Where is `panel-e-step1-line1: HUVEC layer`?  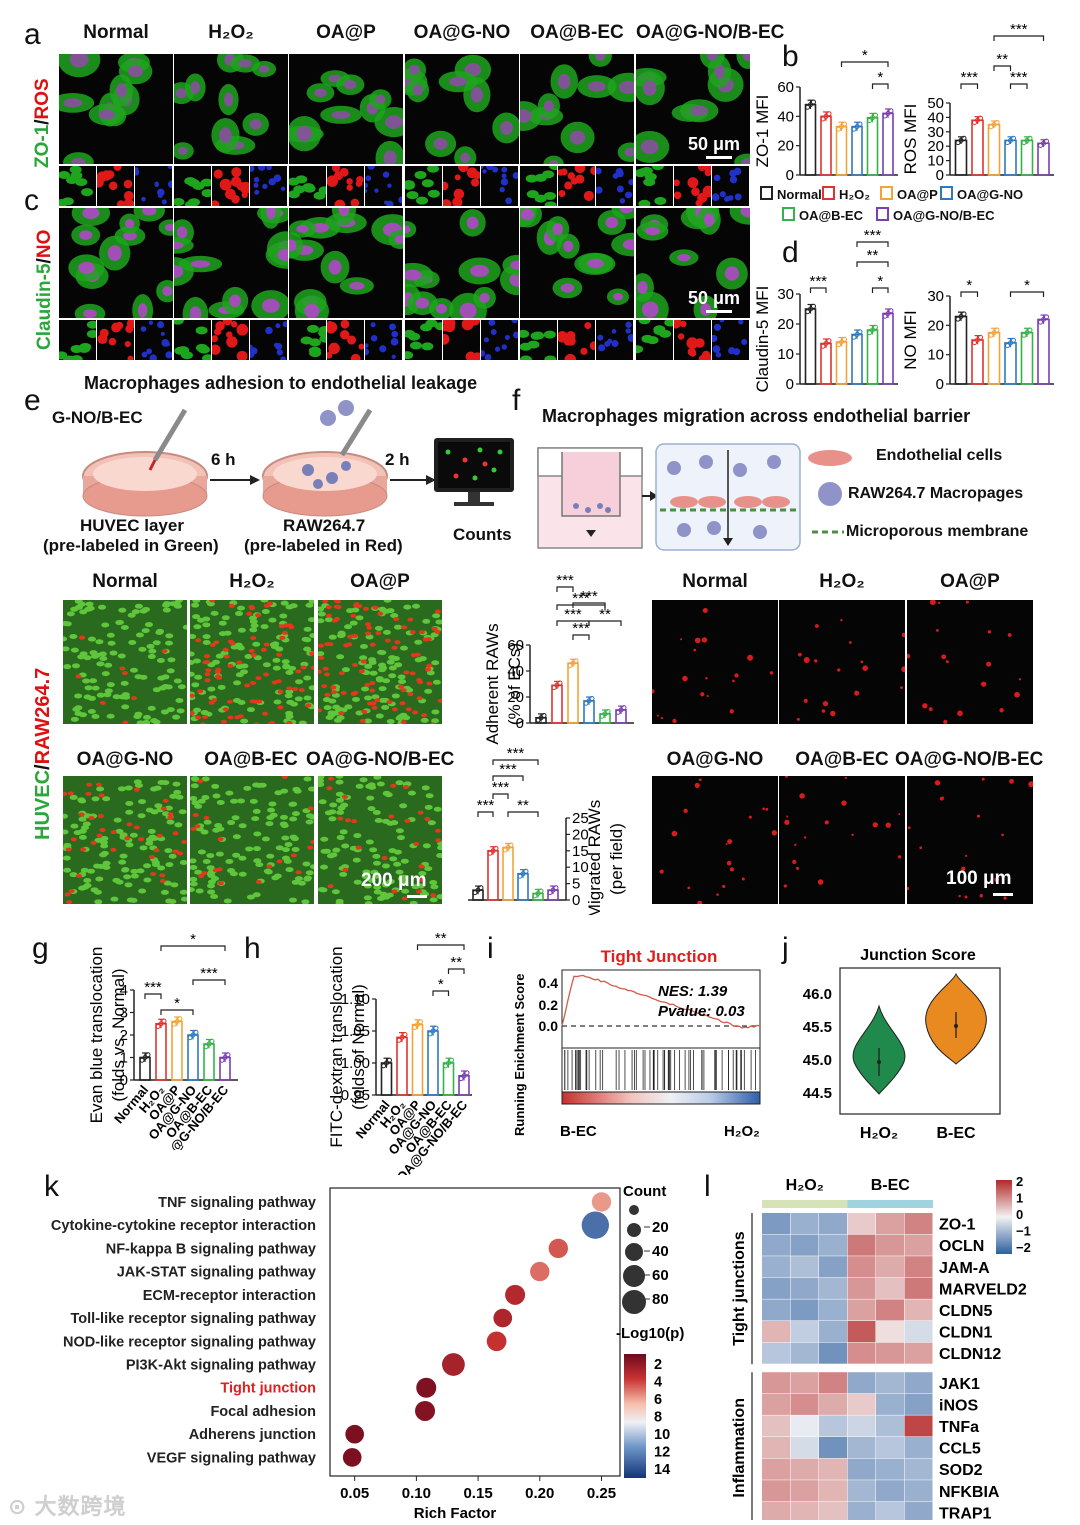 panel-e-step1-line1: HUVEC layer is located at coordinates (132, 525).